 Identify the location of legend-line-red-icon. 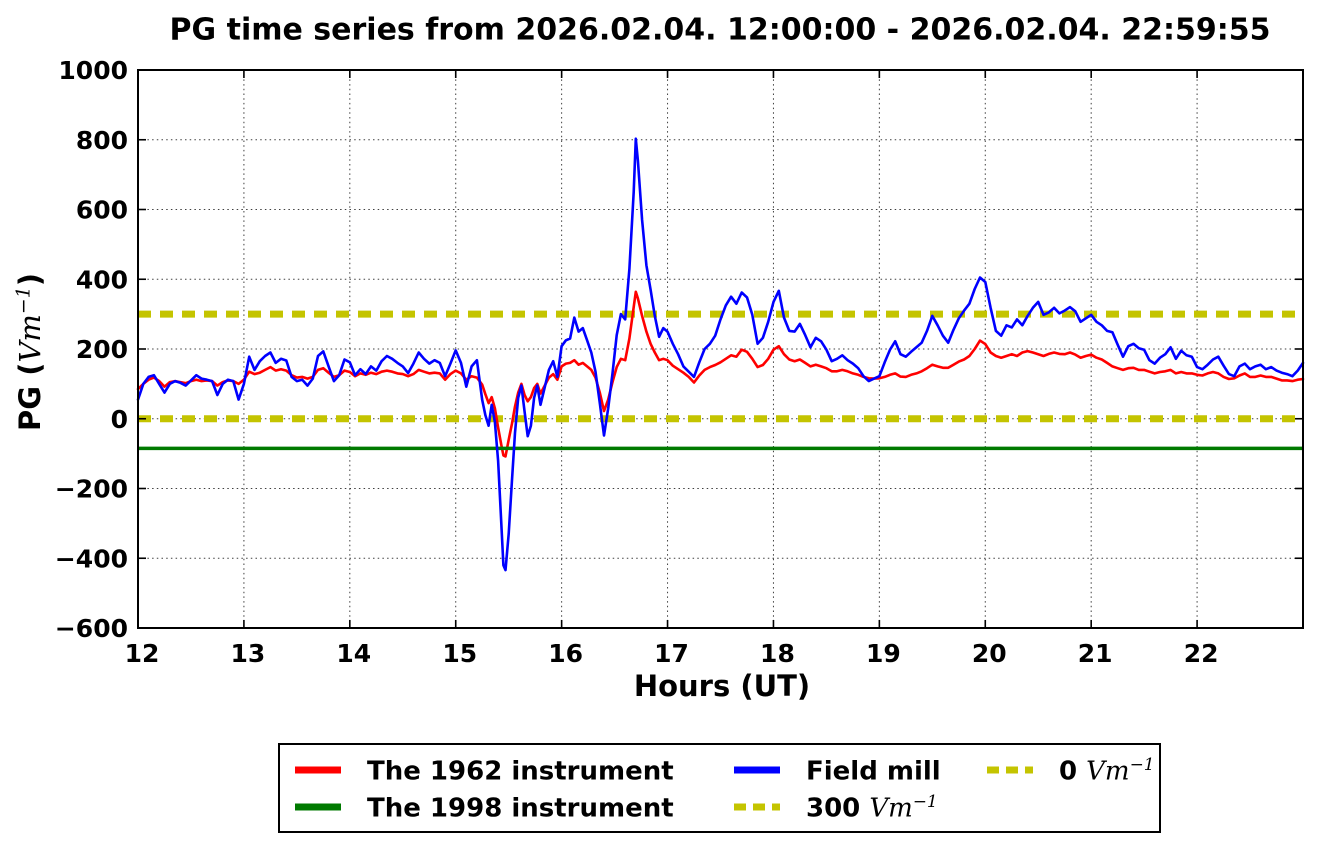
(318, 770).